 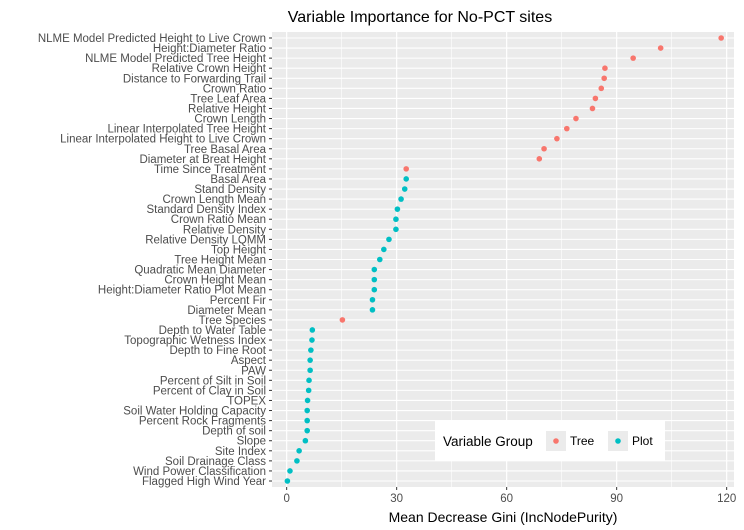 What do you see at coordinates (215, 281) in the screenshot?
I see `y-tick-label: Crown Height Mean` at bounding box center [215, 281].